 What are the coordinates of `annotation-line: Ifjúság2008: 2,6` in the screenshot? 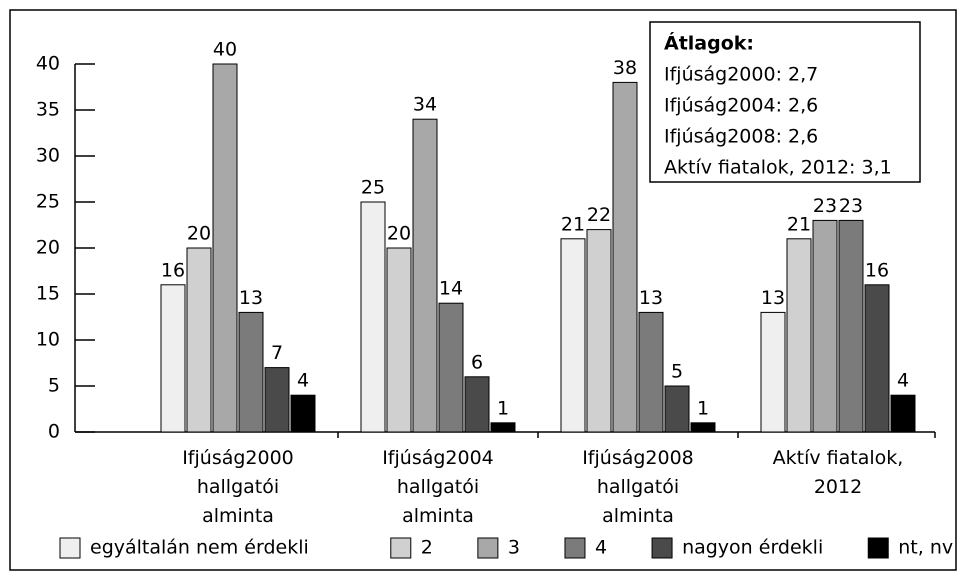 It's located at (741, 137).